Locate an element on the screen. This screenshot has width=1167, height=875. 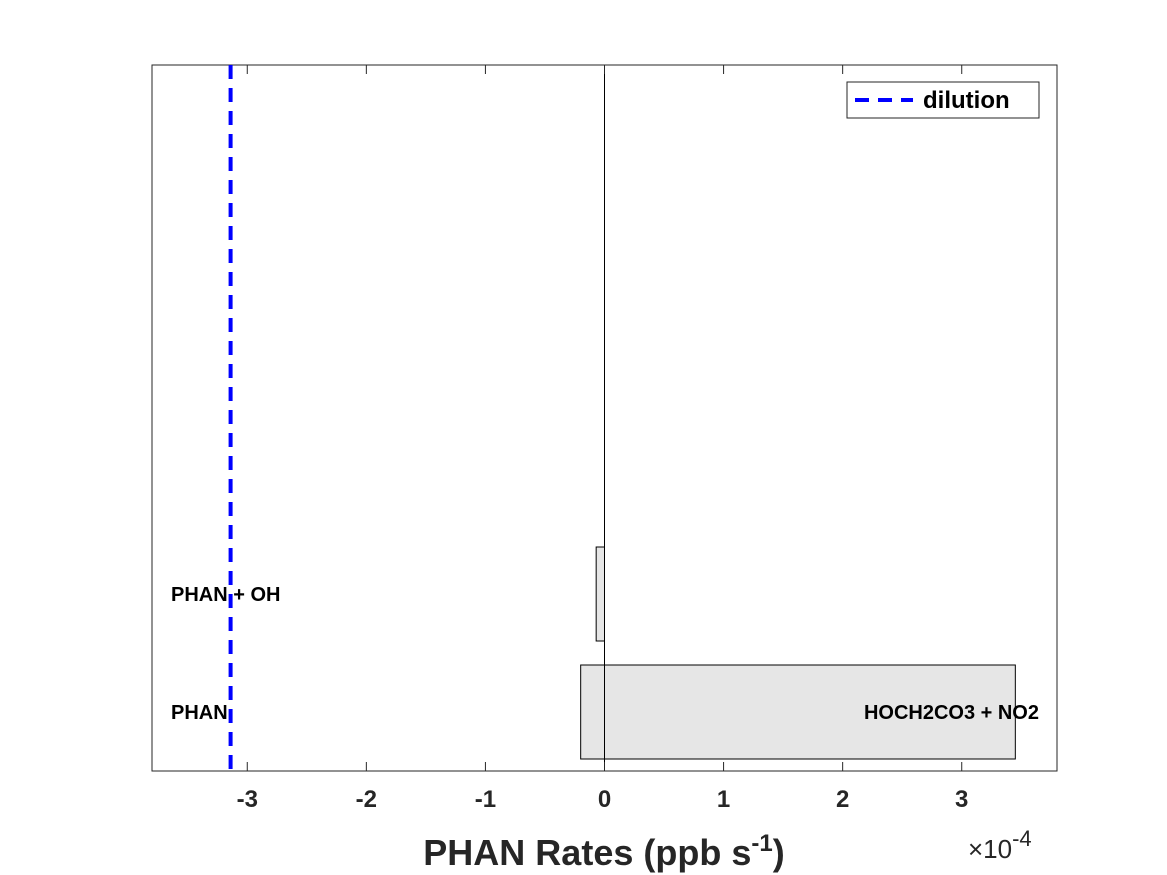
bar-label-left-row-2: PHAN + OH is located at coordinates (225, 595).